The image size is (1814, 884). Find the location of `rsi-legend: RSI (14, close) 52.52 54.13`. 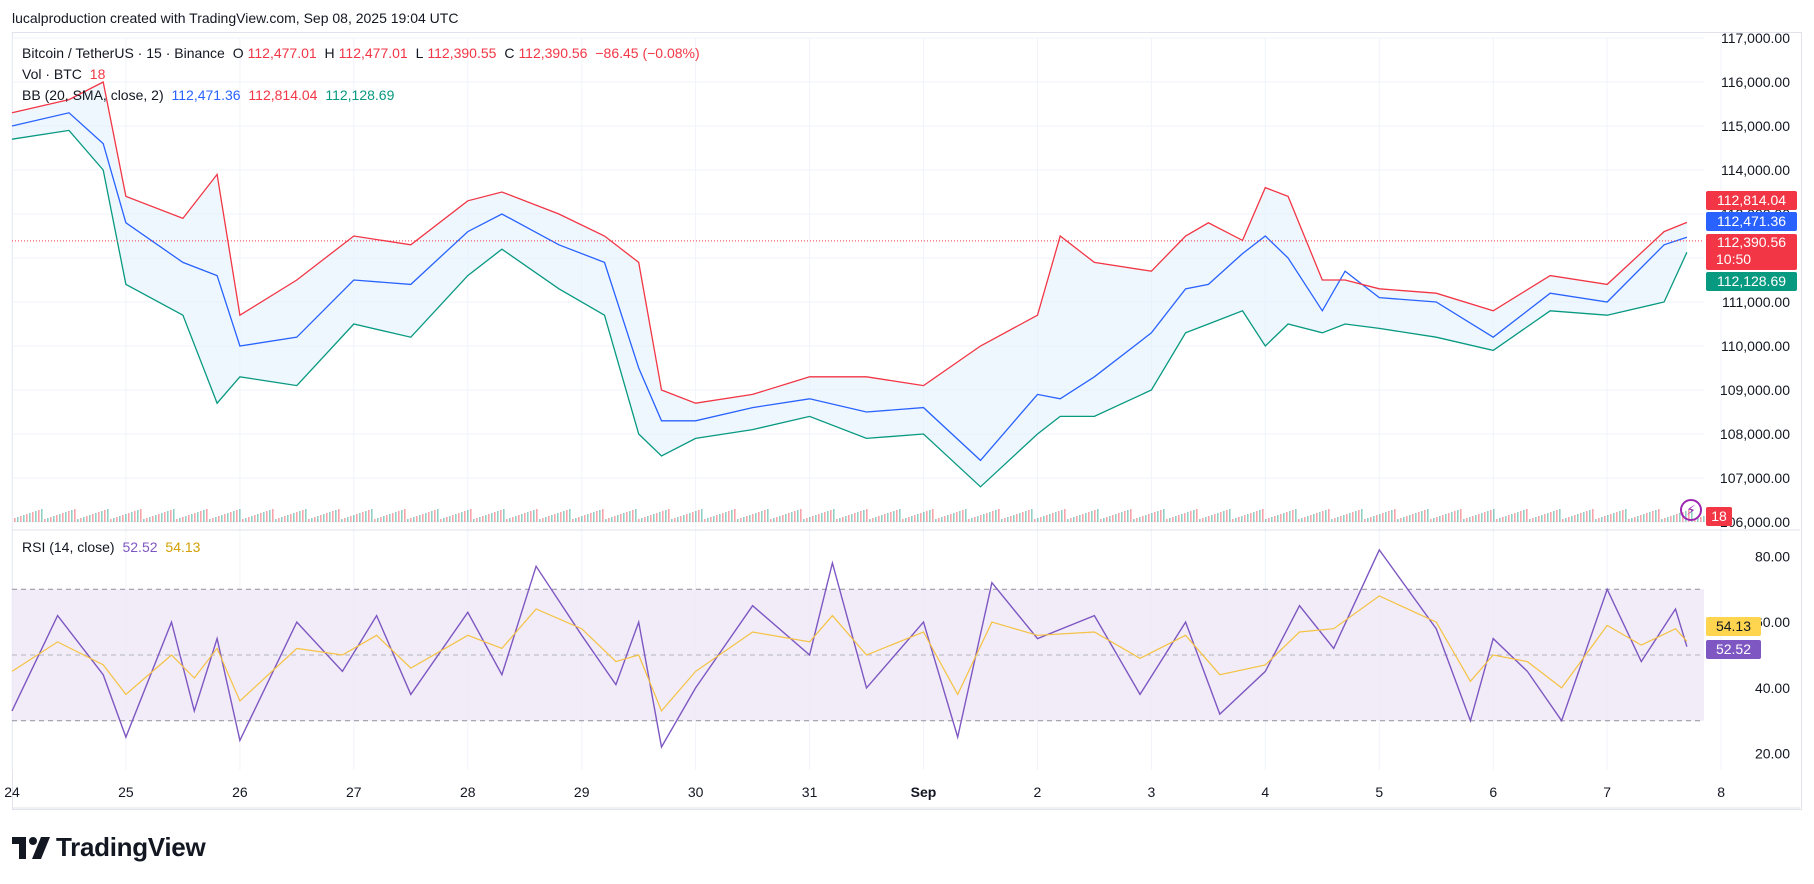

rsi-legend: RSI (14, close) 52.52 54.13 is located at coordinates (113, 547).